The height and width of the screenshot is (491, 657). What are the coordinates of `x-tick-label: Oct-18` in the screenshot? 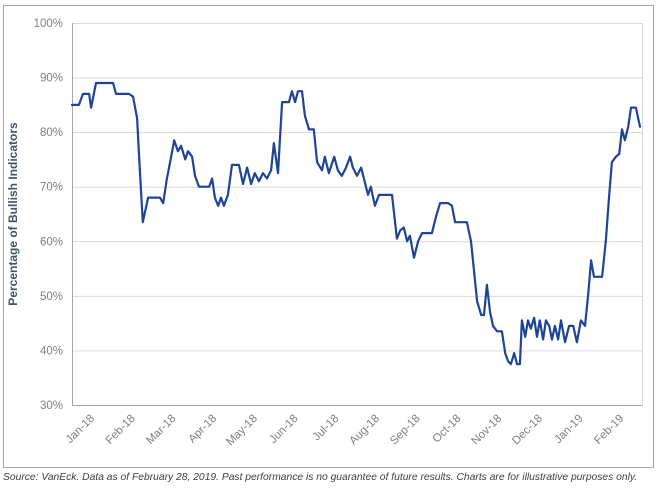 It's located at (447, 429).